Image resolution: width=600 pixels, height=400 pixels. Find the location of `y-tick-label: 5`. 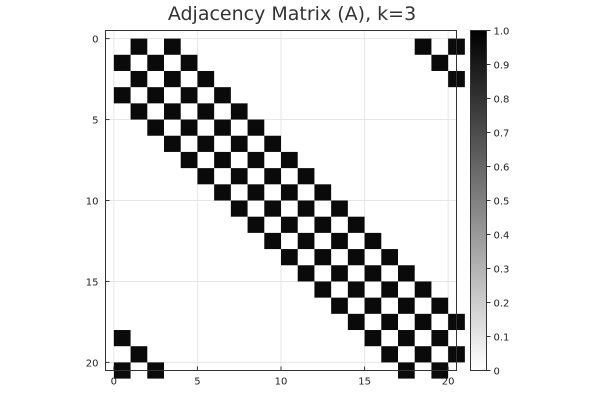

y-tick-label: 5 is located at coordinates (95, 121).